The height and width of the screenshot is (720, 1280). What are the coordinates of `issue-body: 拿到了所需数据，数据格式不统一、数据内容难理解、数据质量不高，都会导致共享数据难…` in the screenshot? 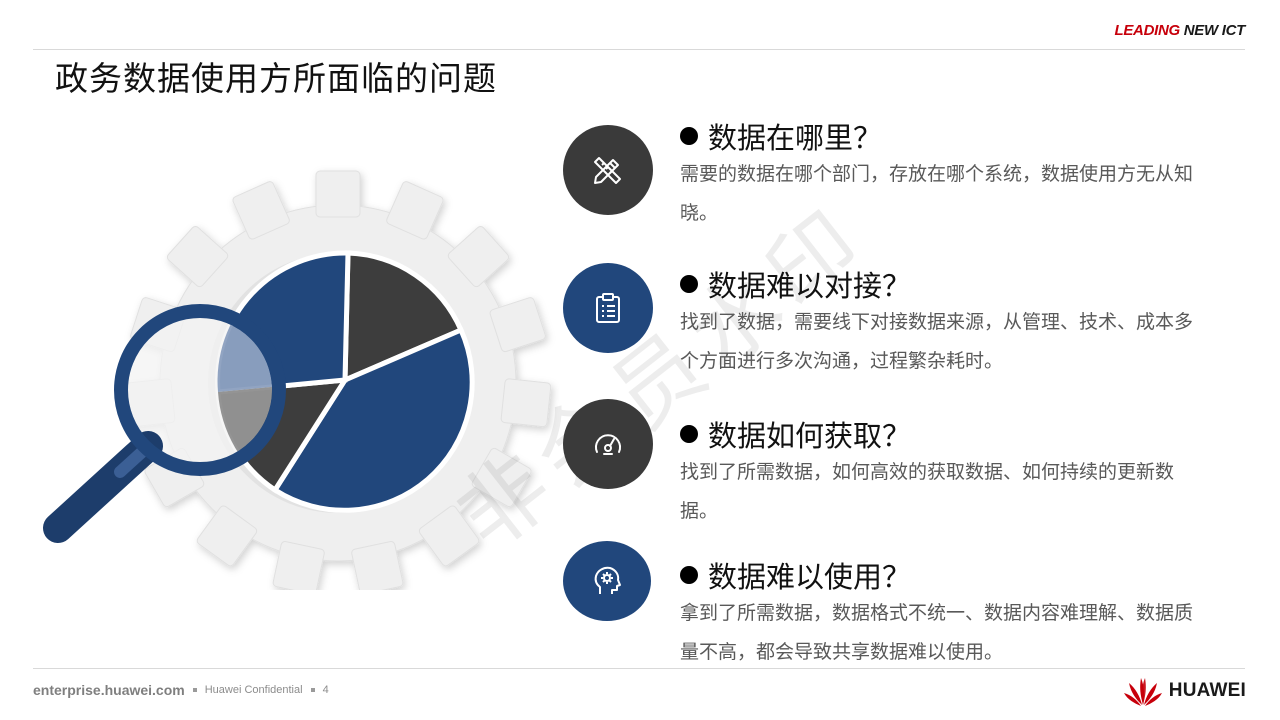 It's located at (937, 632).